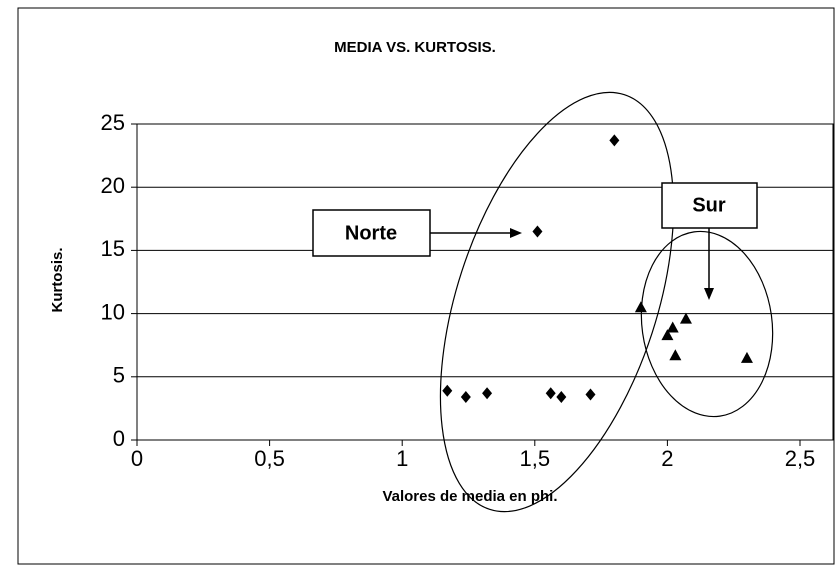 The height and width of the screenshot is (570, 839). What do you see at coordinates (707, 324) in the screenshot?
I see `sur-ellipse` at bounding box center [707, 324].